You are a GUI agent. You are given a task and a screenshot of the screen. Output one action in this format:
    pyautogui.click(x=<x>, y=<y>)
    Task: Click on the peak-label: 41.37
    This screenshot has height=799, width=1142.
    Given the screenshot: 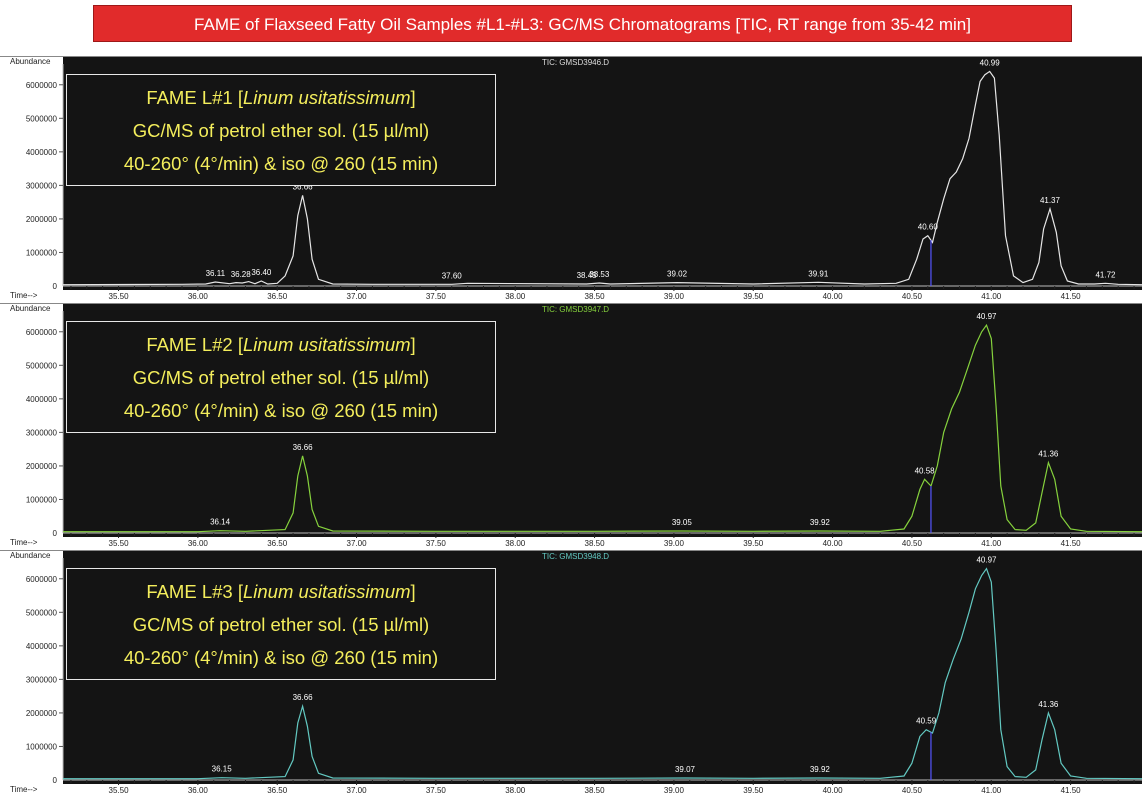 What is the action you would take?
    pyautogui.click(x=1050, y=200)
    